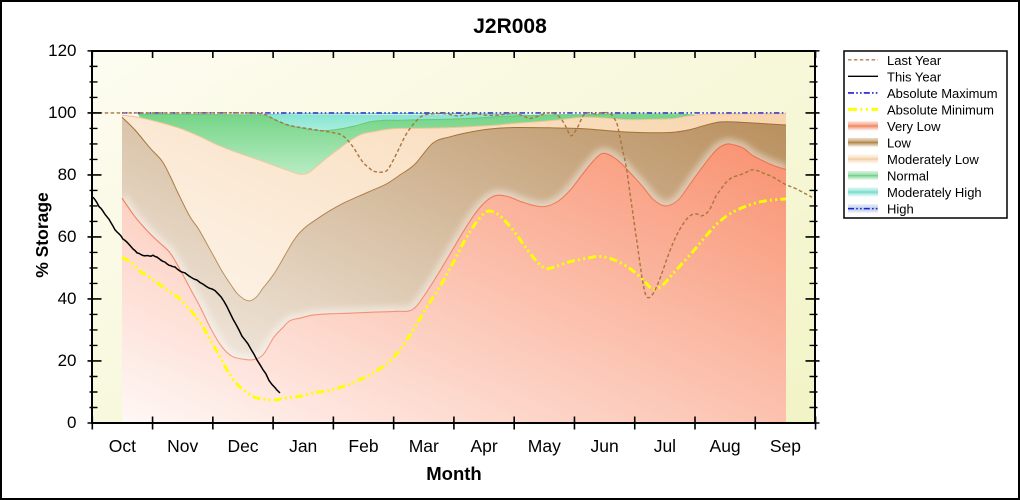 This screenshot has height=500, width=1020. I want to click on svg-text: J2R008, so click(510, 26).